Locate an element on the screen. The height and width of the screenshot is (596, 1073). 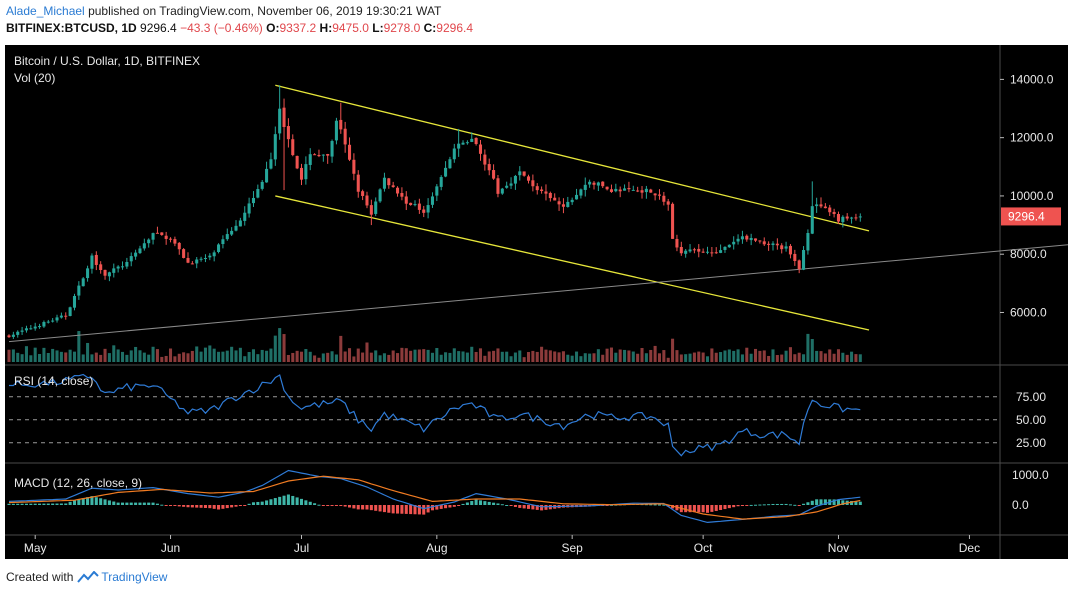
time-axis-label: Jun is located at coordinates (170, 548).